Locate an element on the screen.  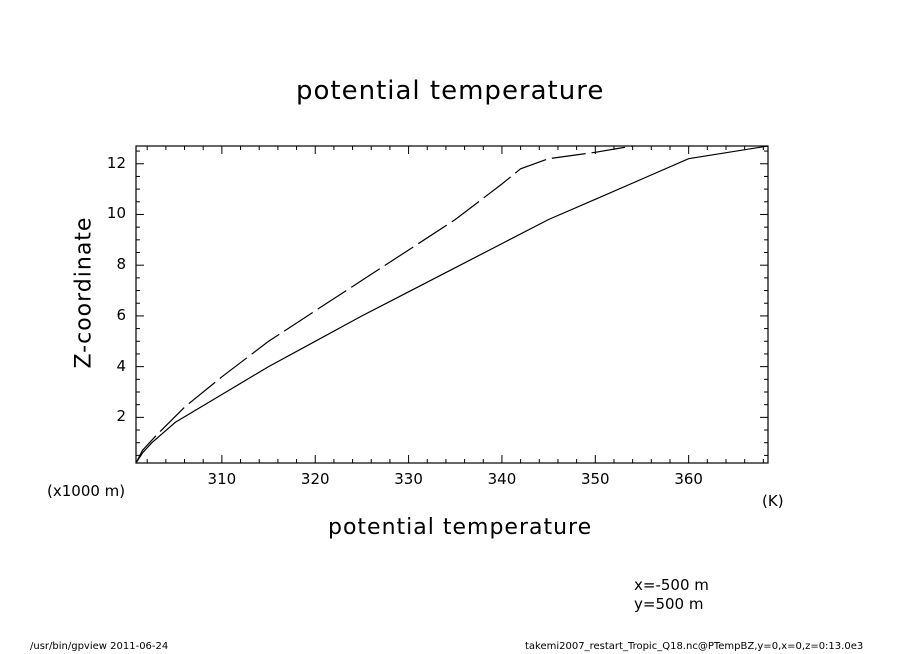
y-axis-label: Z-coordinate is located at coordinates (84, 292).